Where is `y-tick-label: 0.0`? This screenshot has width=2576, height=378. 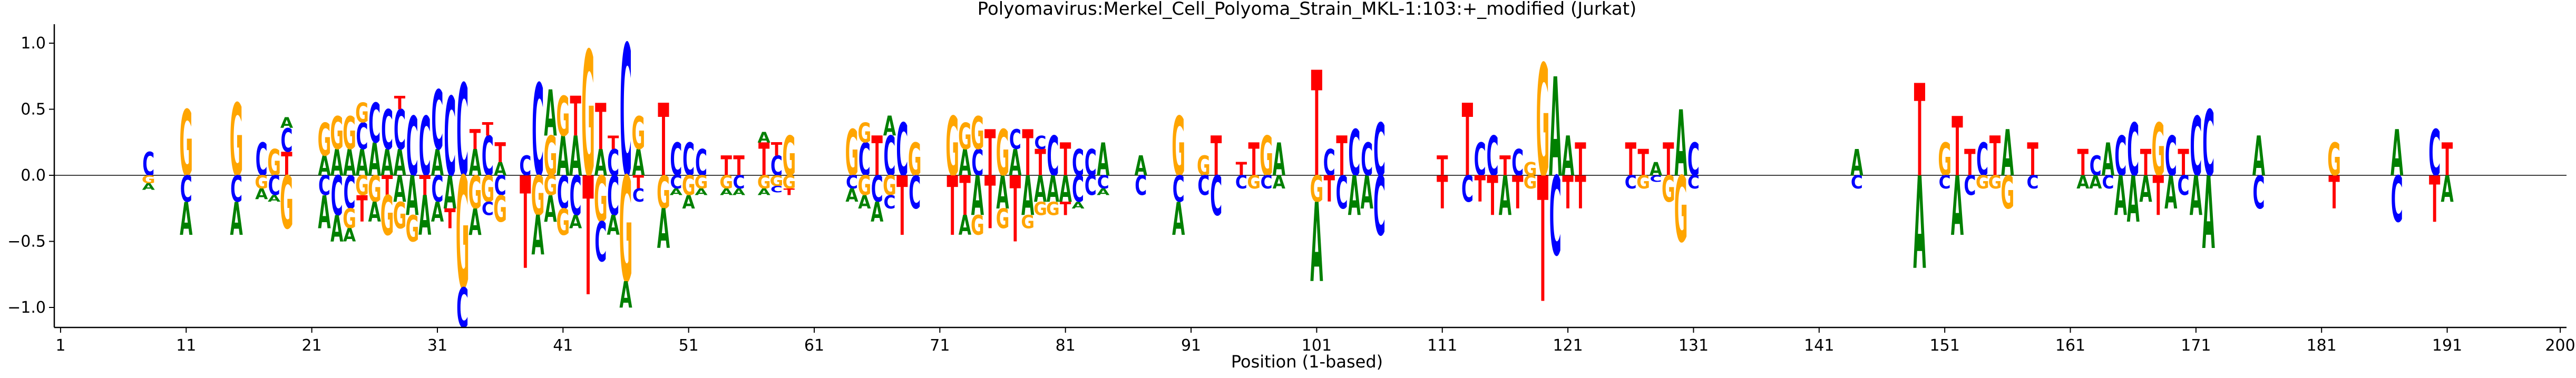
y-tick-label: 0.0 is located at coordinates (33, 176).